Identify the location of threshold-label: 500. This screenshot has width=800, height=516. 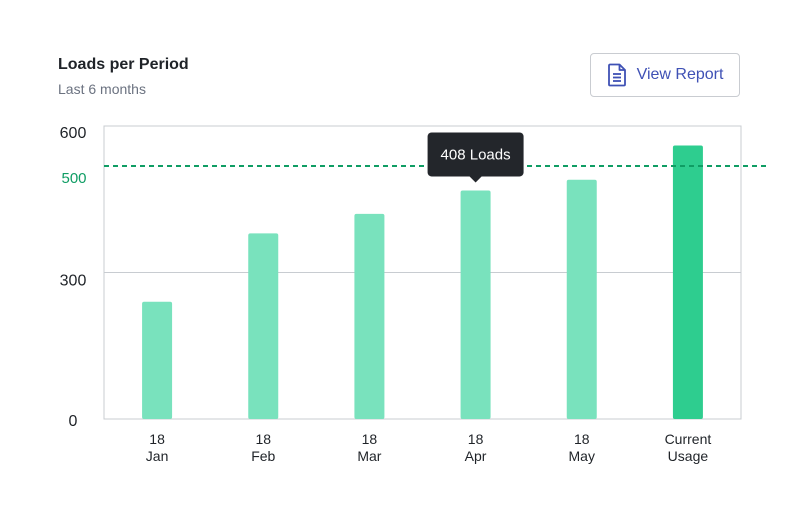
(73, 178).